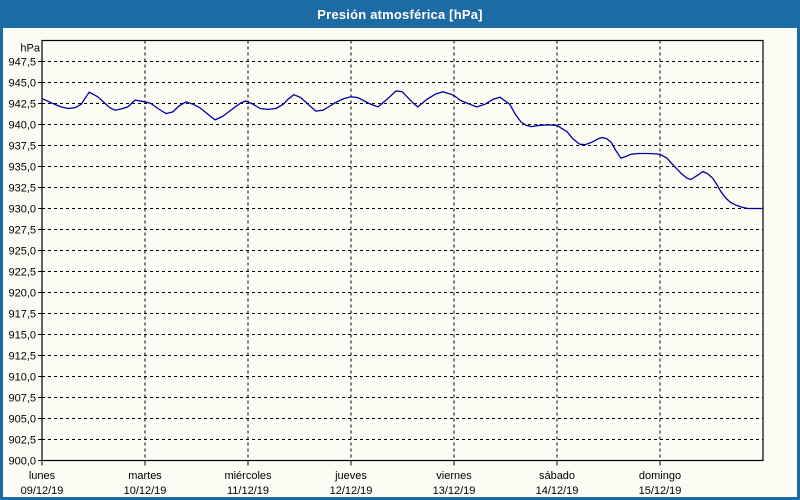 The image size is (800, 500). I want to click on y-axis-unit-label: hPa, so click(30, 49).